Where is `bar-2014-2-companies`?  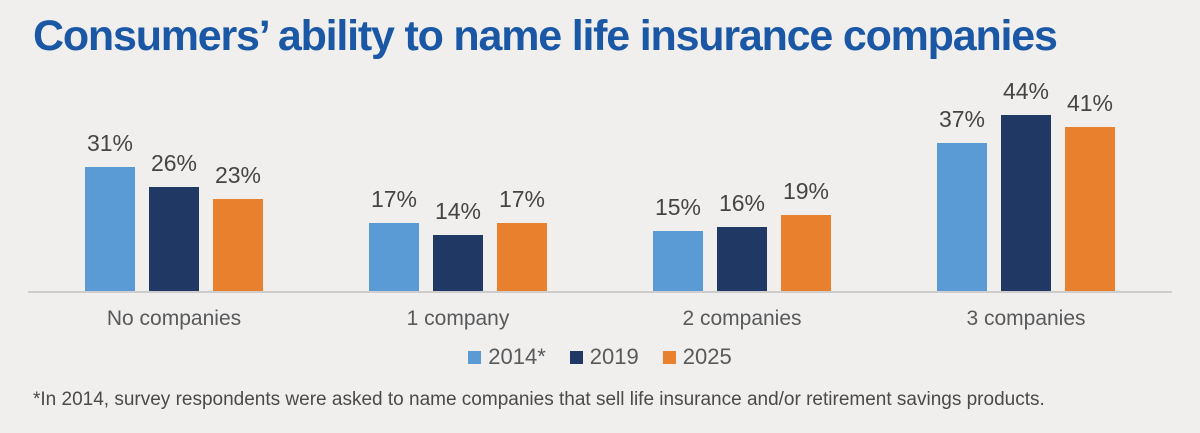
bar-2014-2-companies is located at coordinates (678, 261).